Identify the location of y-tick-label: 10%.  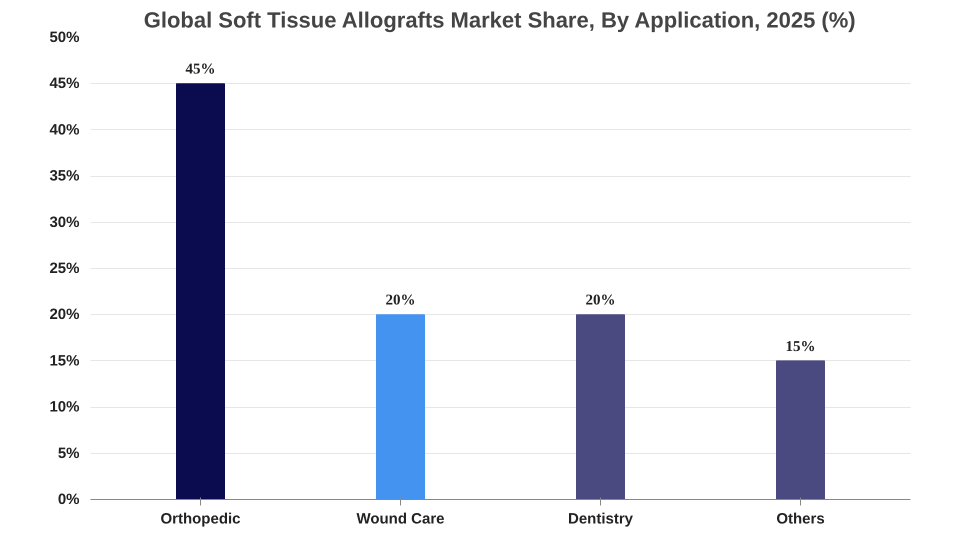
(64, 407).